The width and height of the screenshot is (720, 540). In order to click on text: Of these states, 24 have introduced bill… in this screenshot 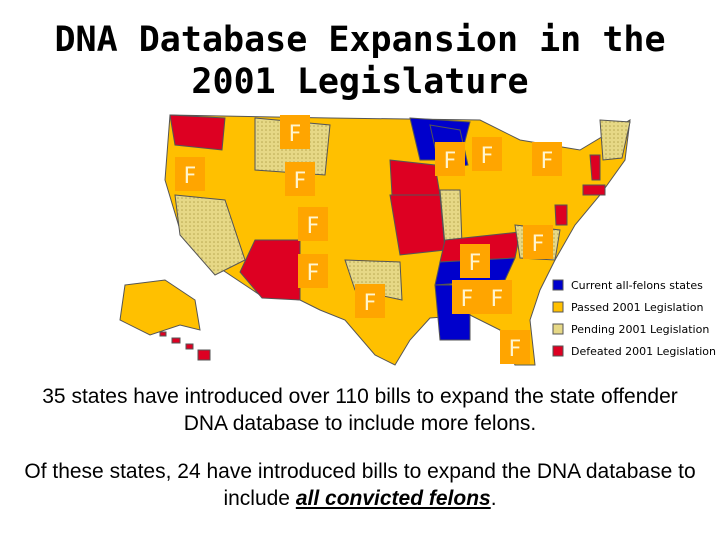, I will do `click(360, 485)`.